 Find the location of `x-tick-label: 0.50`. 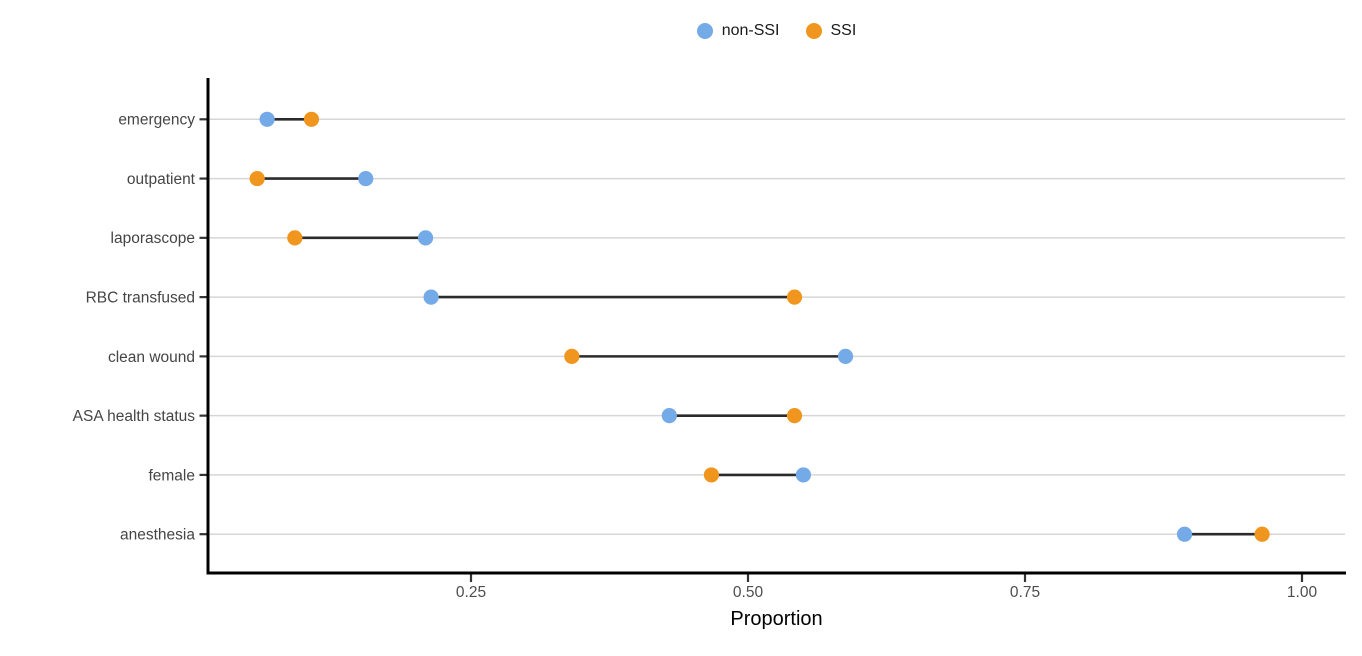

x-tick-label: 0.50 is located at coordinates (748, 592).